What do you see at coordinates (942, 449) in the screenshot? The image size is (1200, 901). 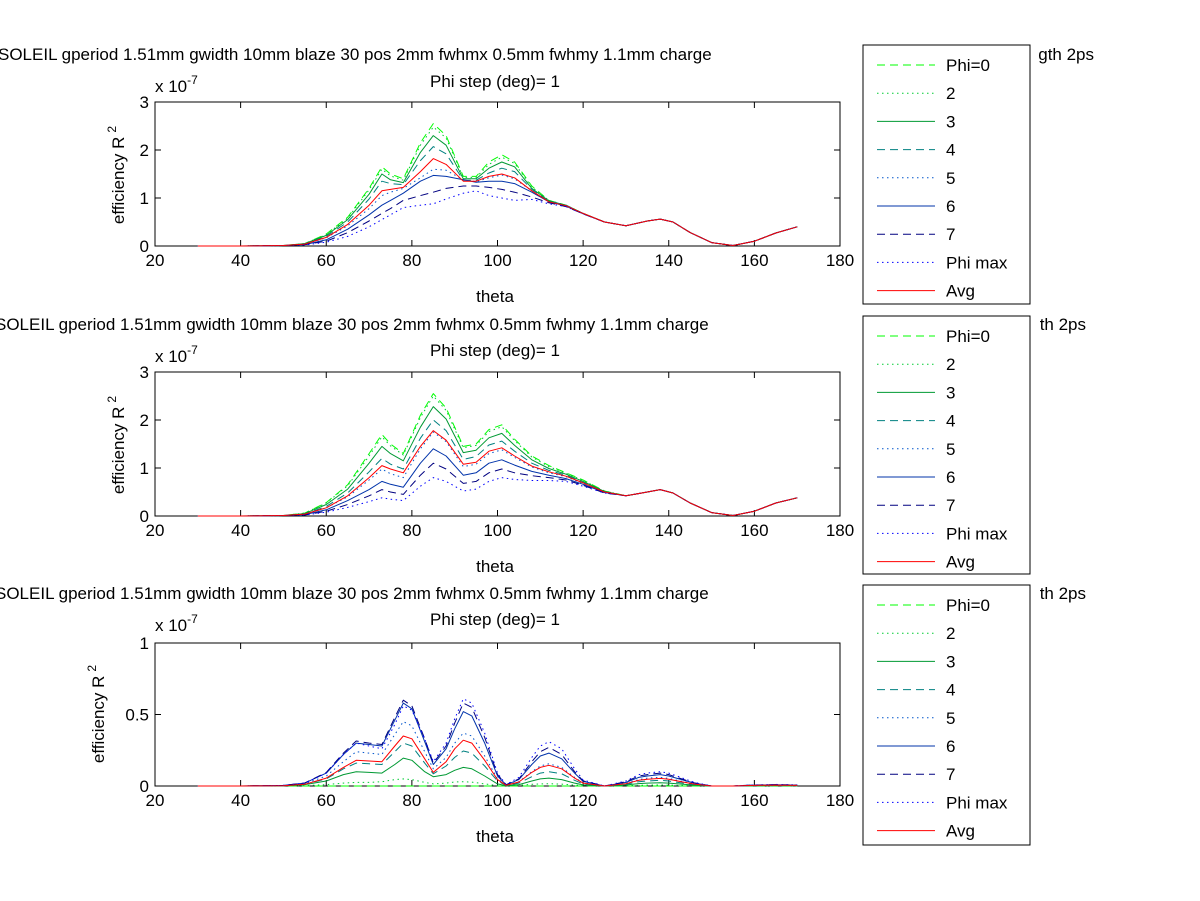 I see `legend-2-items: Phi=0 2 3 4 5 6 7 Phi max Avg` at bounding box center [942, 449].